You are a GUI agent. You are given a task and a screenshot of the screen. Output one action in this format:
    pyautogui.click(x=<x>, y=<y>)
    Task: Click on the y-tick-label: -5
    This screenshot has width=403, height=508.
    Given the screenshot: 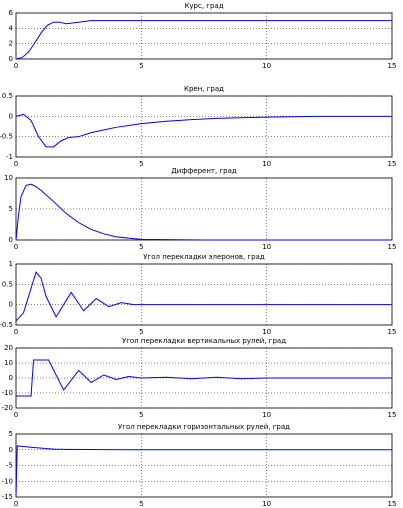 What is the action you would take?
    pyautogui.click(x=9, y=466)
    